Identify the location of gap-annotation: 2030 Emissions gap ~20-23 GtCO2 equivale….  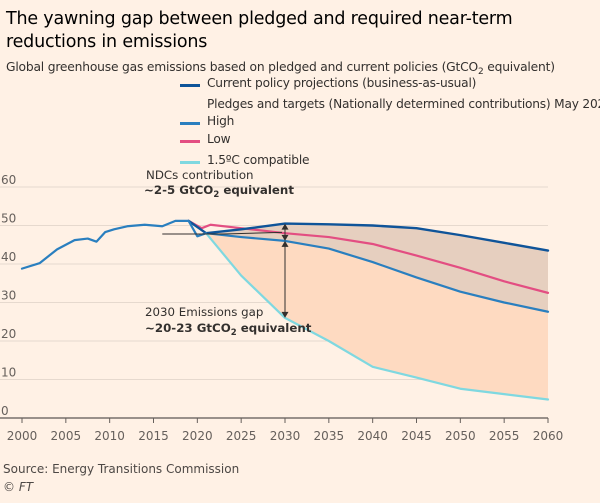
(228, 321).